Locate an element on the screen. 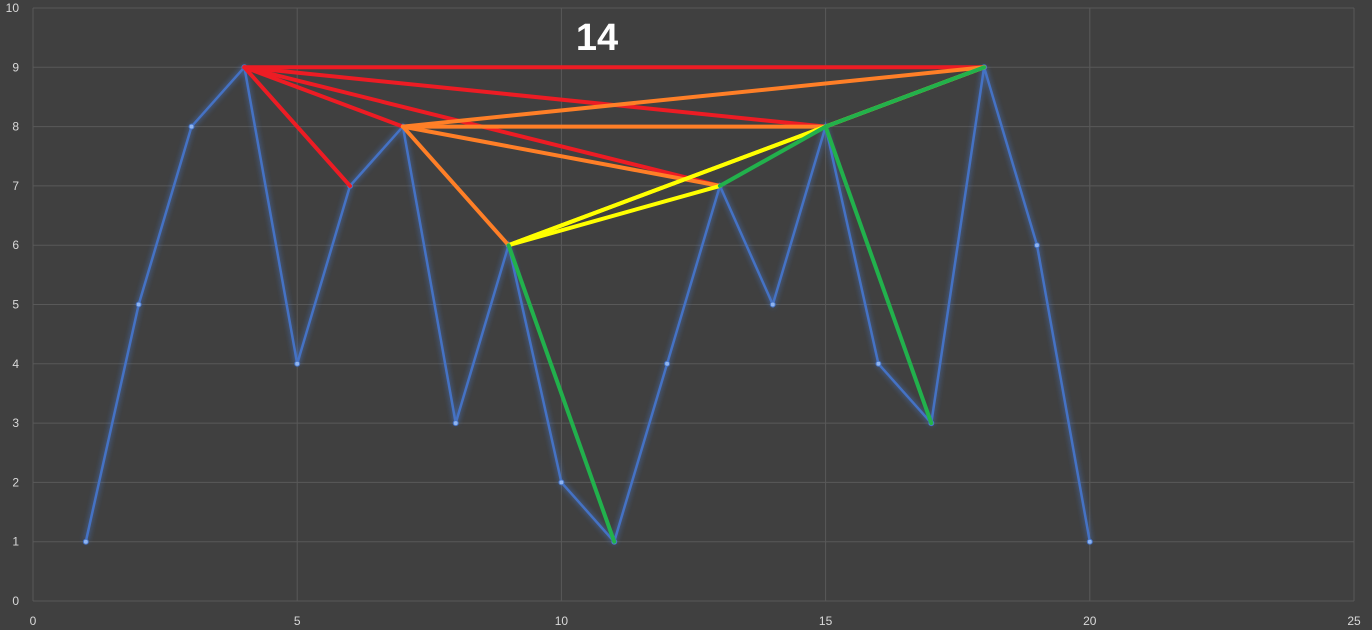  x-tick-label-15: 15 is located at coordinates (826, 621).